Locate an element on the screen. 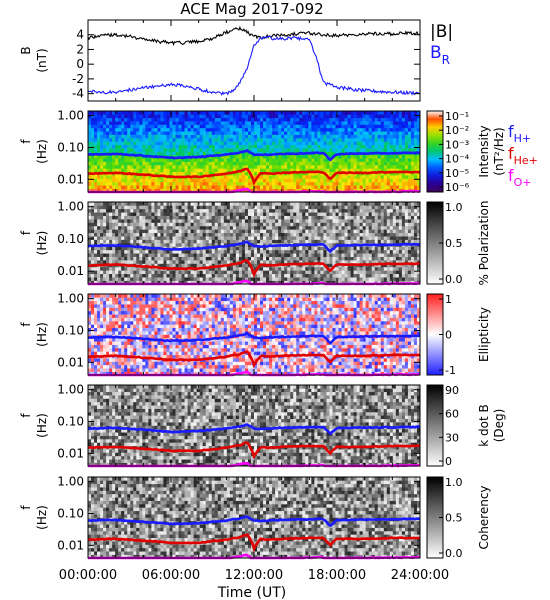 The width and height of the screenshot is (550, 600). panel-frame is located at coordinates (254, 60).